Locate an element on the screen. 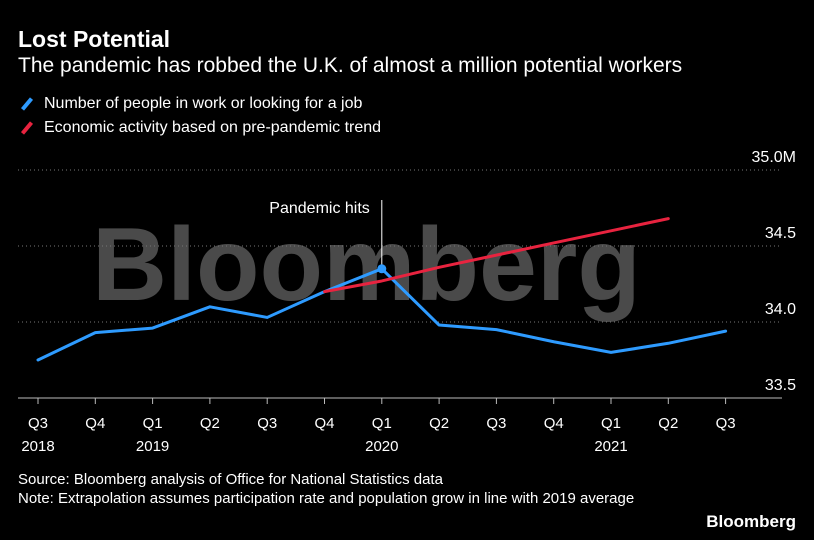 This screenshot has width=814, height=540. series-line-trend is located at coordinates (496, 255).